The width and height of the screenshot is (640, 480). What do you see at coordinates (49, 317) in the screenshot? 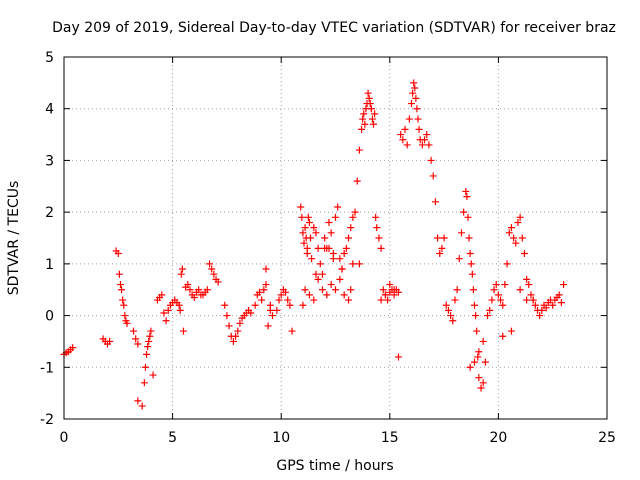
I see `y-tick-label: 0` at bounding box center [49, 317].